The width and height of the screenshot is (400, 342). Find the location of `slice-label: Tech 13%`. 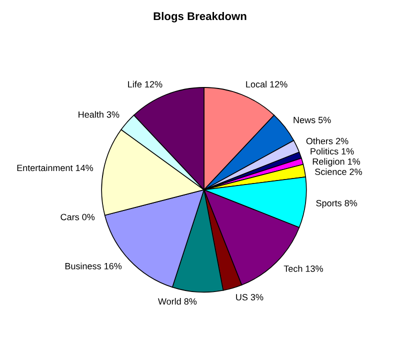

slice-label: Tech 13% is located at coordinates (303, 268).